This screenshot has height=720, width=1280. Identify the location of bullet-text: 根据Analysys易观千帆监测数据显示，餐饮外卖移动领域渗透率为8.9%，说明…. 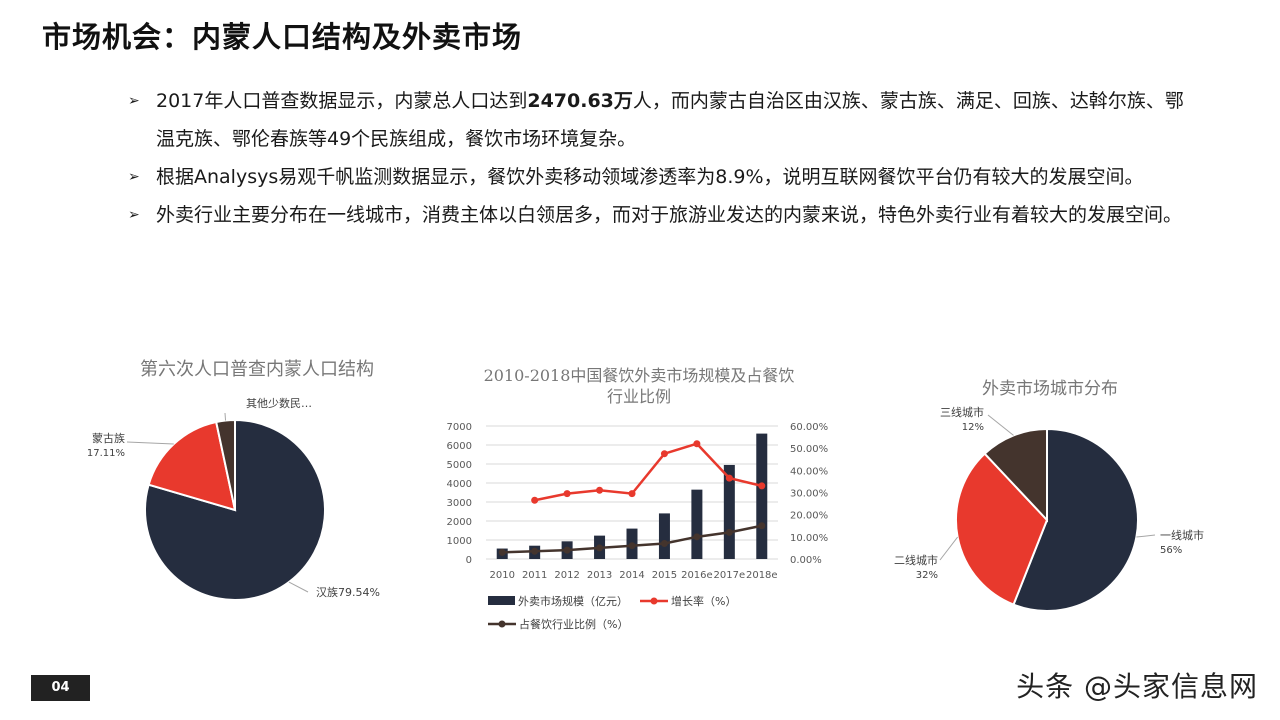
(650, 177).